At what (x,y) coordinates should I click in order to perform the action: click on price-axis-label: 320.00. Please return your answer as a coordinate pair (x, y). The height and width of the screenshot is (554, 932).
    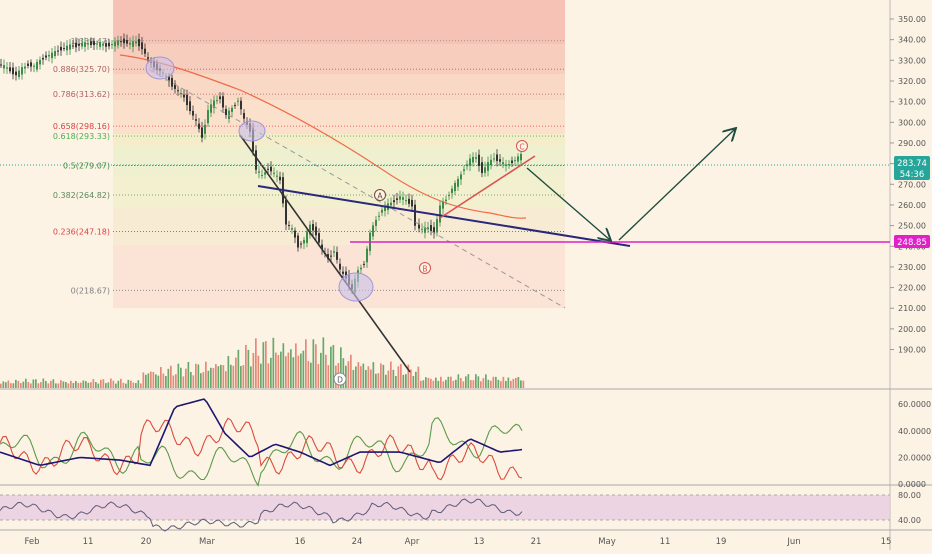
    Looking at the image, I should click on (912, 81).